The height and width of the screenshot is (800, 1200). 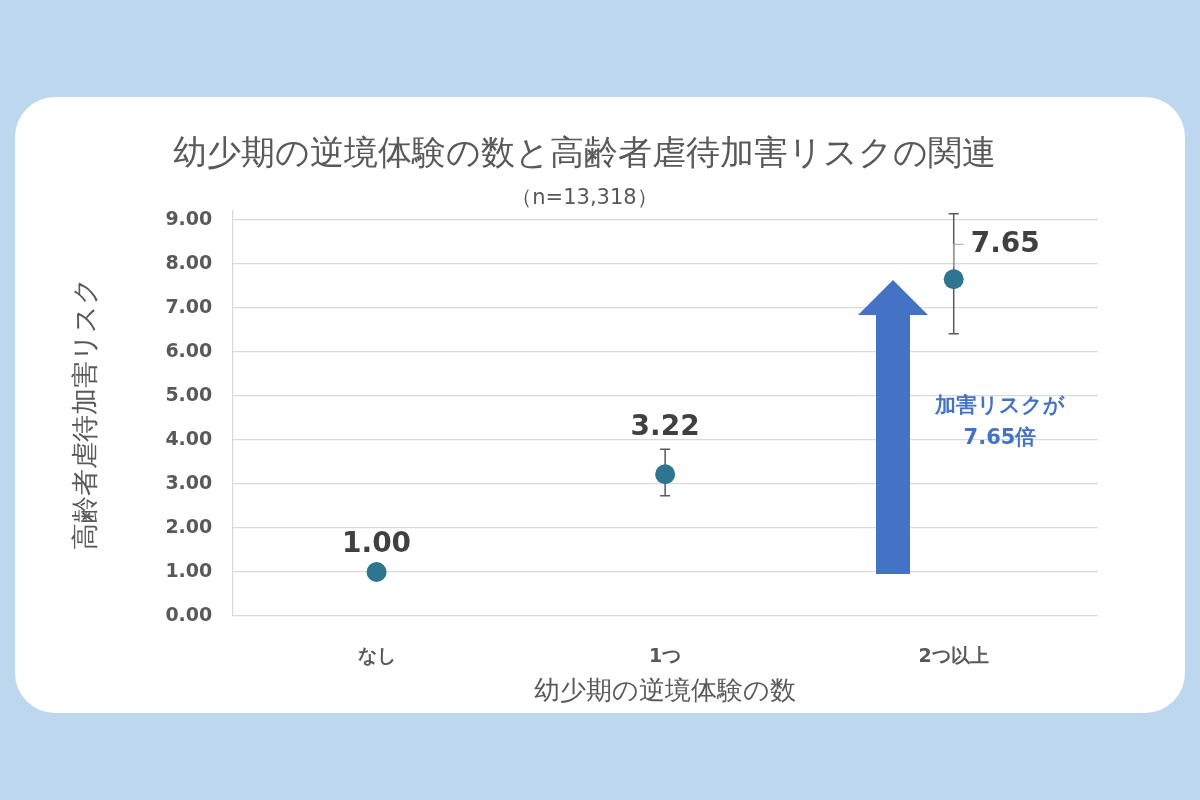 What do you see at coordinates (376, 655) in the screenshot?
I see `x-tick-label: なし` at bounding box center [376, 655].